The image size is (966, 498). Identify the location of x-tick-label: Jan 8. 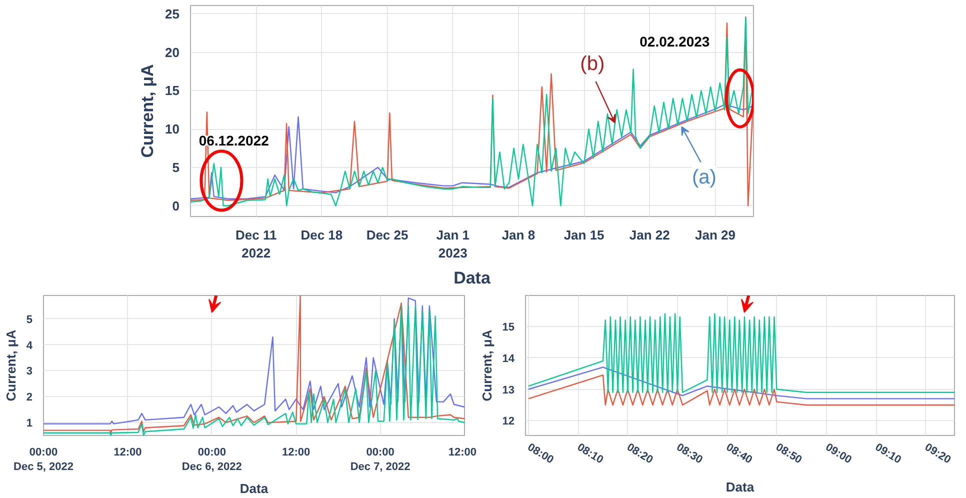
(519, 235).